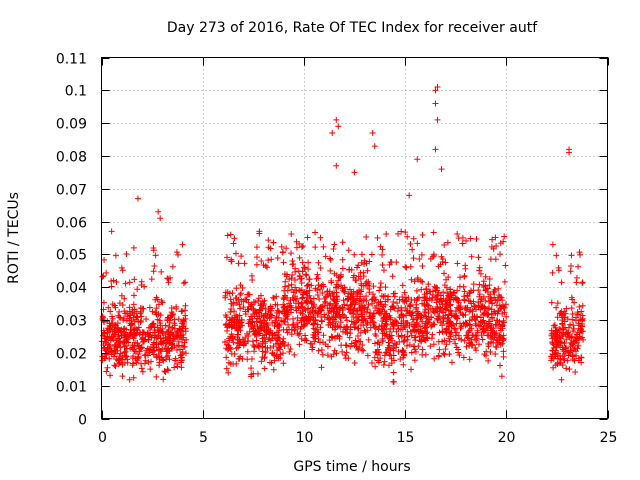  I want to click on y-tick-label: 0.11, so click(71, 60).